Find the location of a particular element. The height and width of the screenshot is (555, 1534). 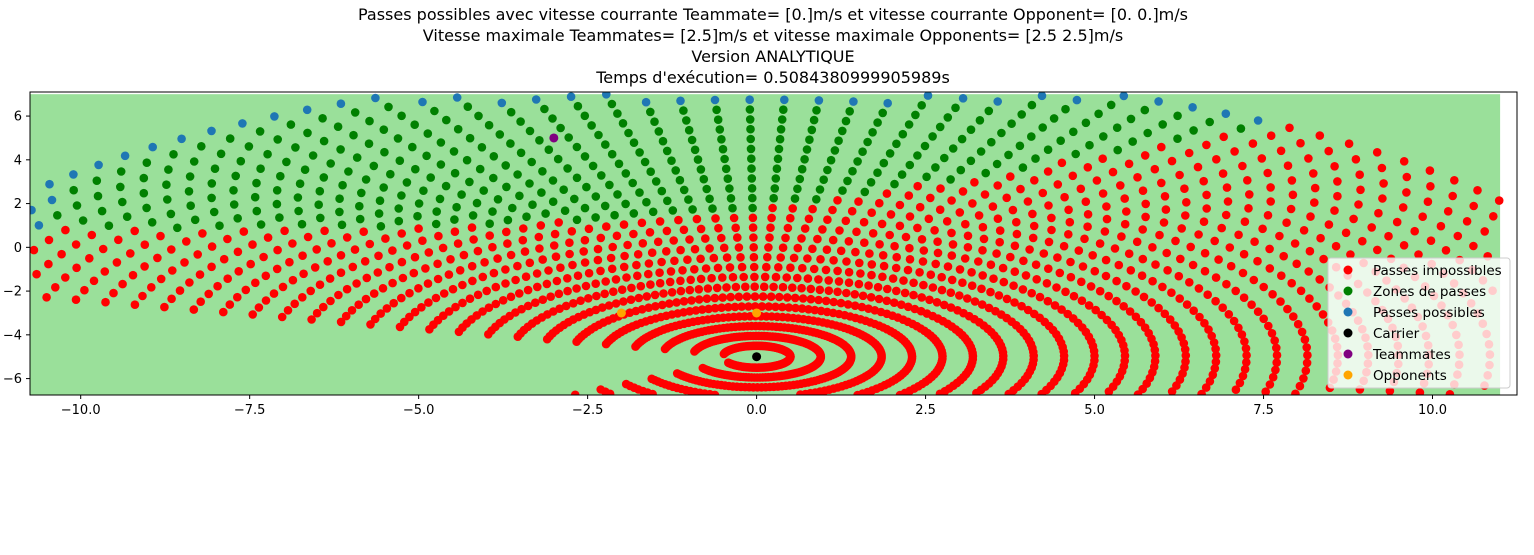

y-tick-label: −2 is located at coordinates (12, 292).